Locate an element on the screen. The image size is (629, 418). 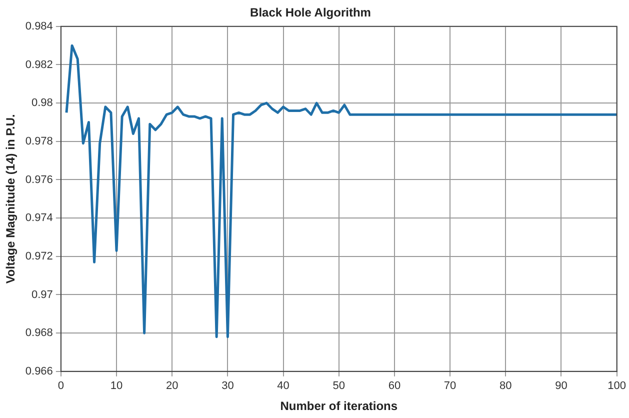
x-tick-label: 60 is located at coordinates (394, 386).